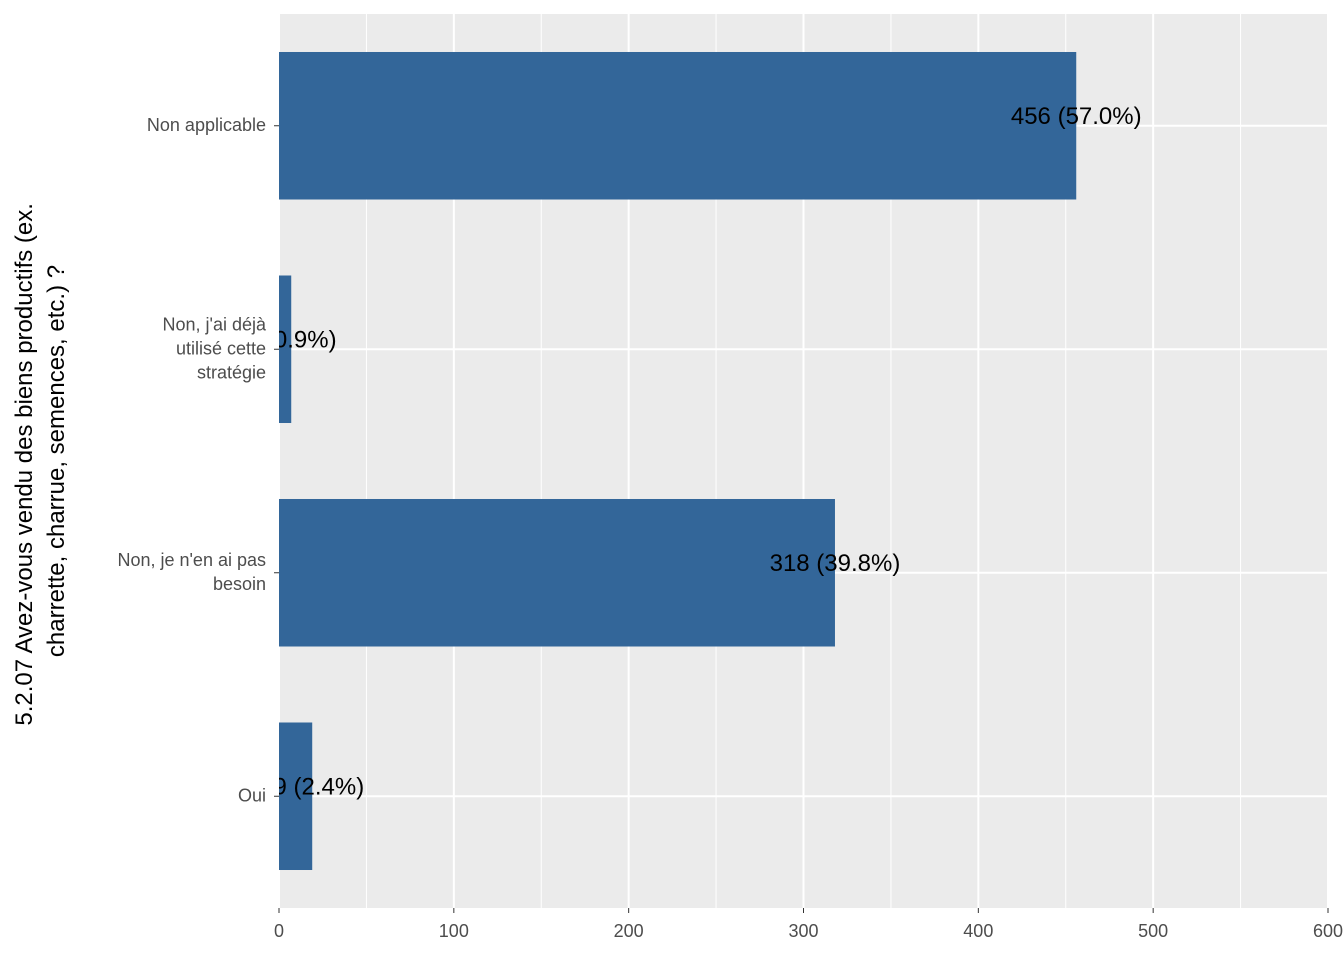 This screenshot has height=960, width=1344. I want to click on value-label: 19 (2.4%), so click(312, 787).